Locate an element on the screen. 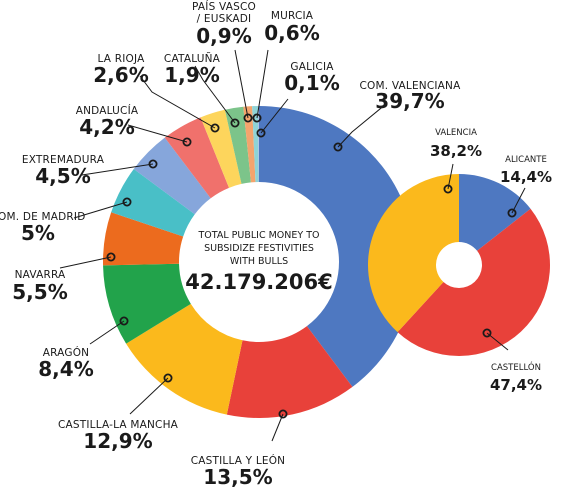 This screenshot has width=570, height=498. sub-leader-dot-castellon is located at coordinates (487, 333).